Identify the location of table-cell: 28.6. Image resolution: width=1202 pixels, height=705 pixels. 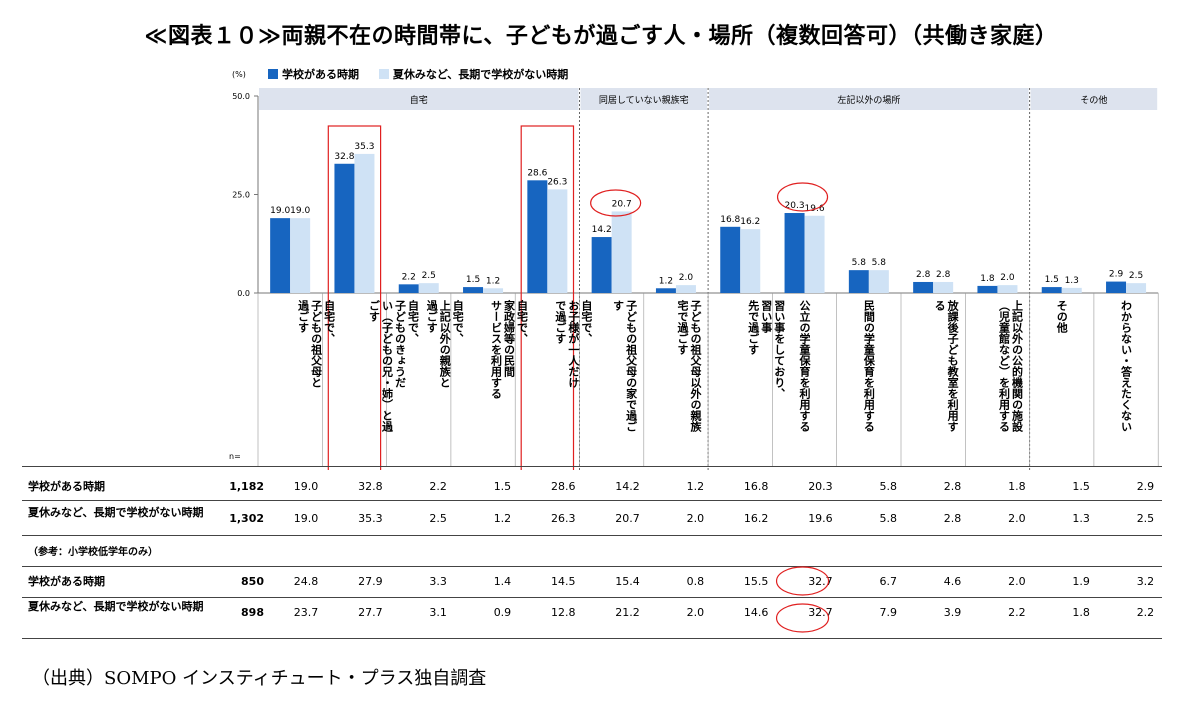
(563, 486).